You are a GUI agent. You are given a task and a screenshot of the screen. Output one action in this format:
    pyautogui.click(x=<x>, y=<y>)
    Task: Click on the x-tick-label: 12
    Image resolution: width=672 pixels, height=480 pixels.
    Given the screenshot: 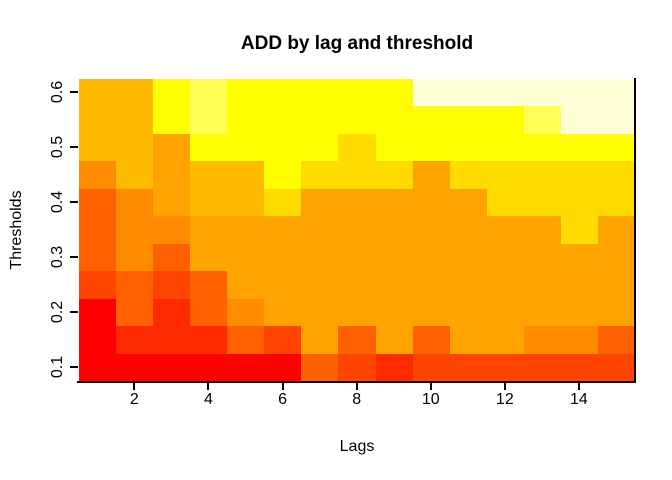 What is the action you would take?
    pyautogui.click(x=504, y=399)
    